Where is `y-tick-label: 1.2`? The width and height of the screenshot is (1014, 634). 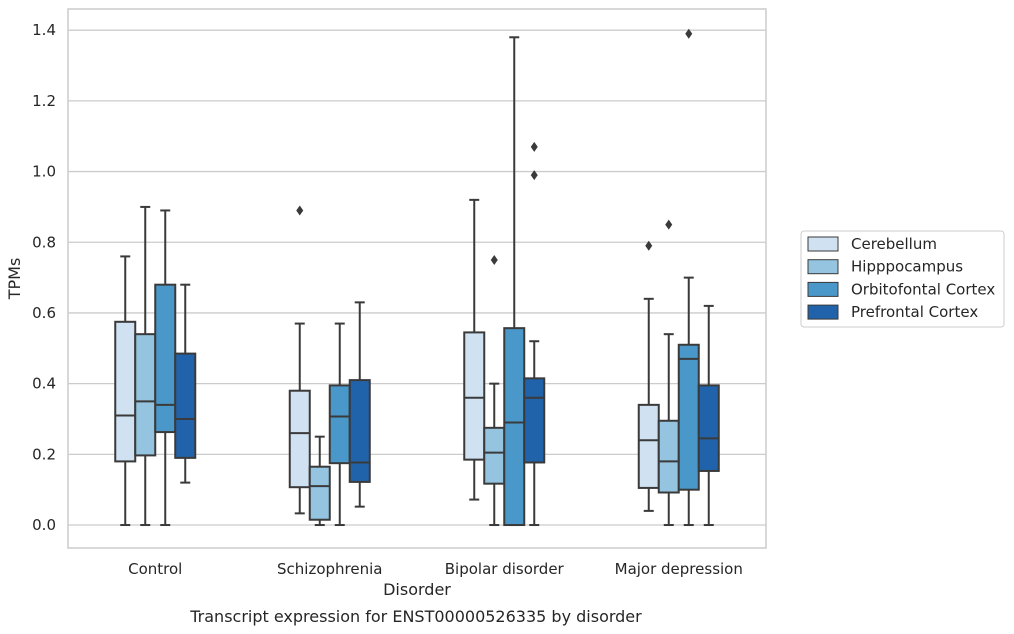 y-tick-label: 1.2 is located at coordinates (44, 101).